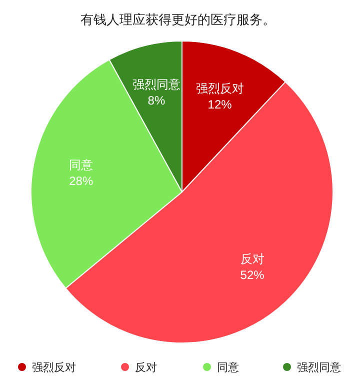  I want to click on legend-label: 反对, so click(146, 367).